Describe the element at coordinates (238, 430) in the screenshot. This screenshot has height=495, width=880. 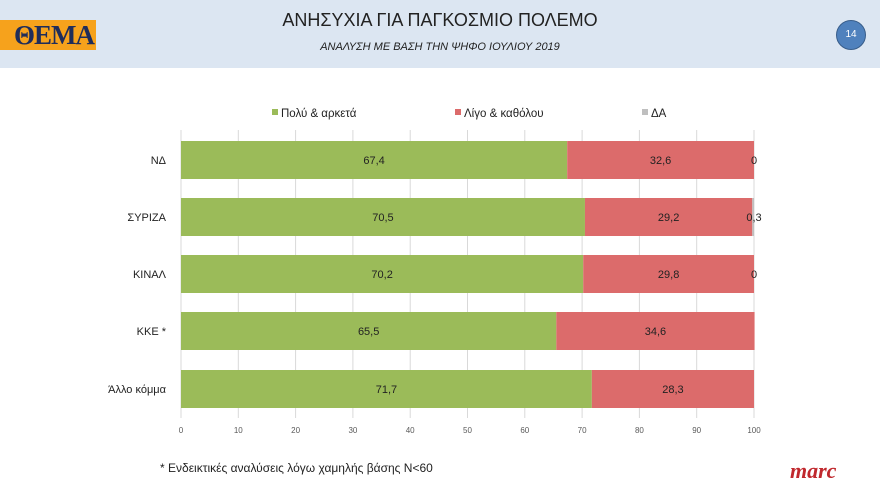
I see `x-tick-label: 10` at that location.